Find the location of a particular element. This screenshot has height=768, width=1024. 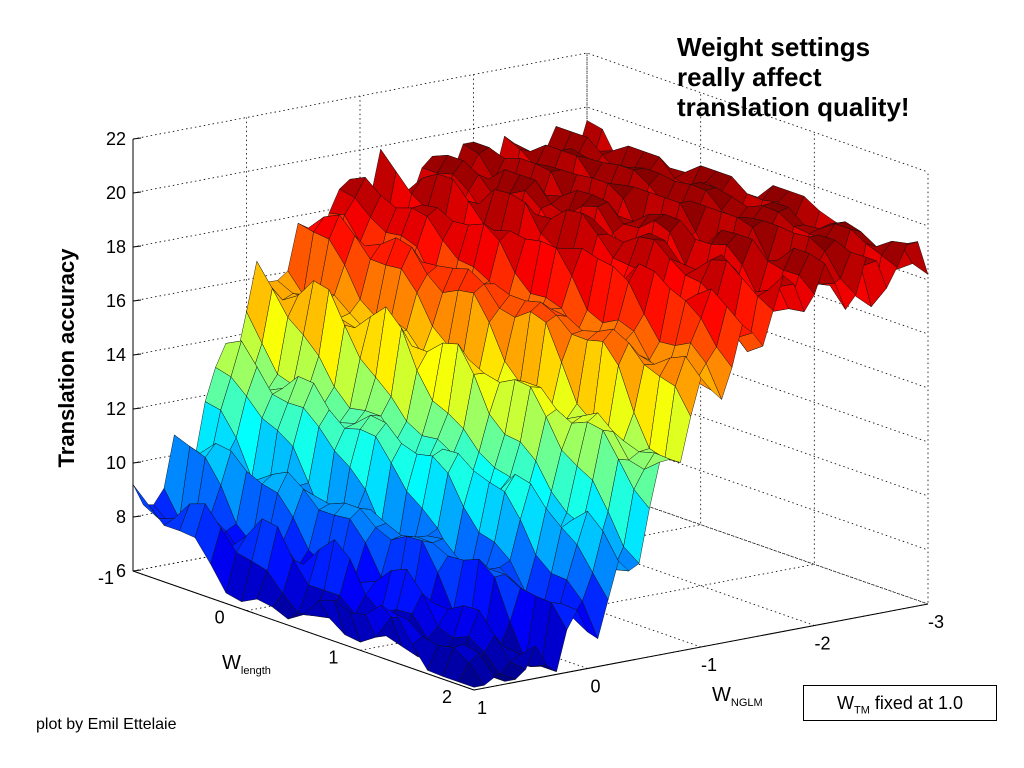

x-tick-label: 1 is located at coordinates (482, 708).